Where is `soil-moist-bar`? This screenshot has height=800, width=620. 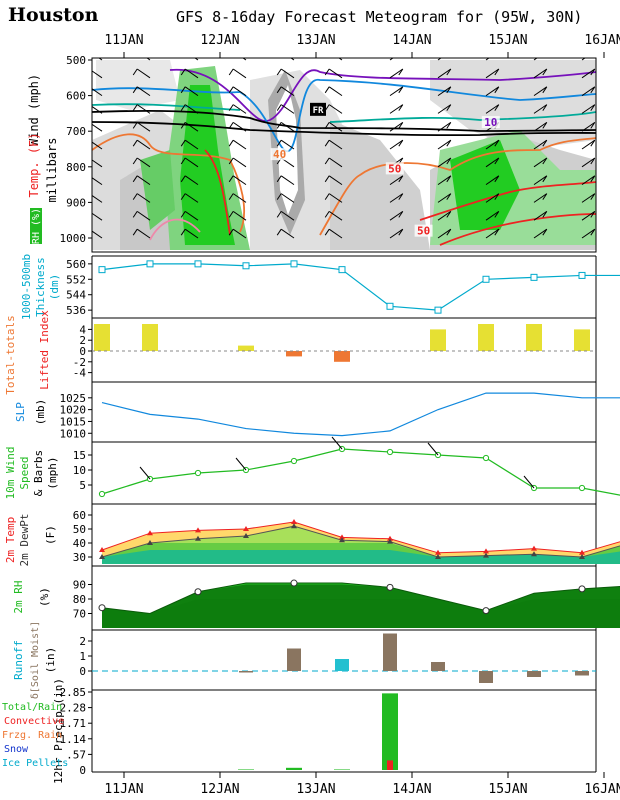 soil-moist-bar is located at coordinates (390, 652).